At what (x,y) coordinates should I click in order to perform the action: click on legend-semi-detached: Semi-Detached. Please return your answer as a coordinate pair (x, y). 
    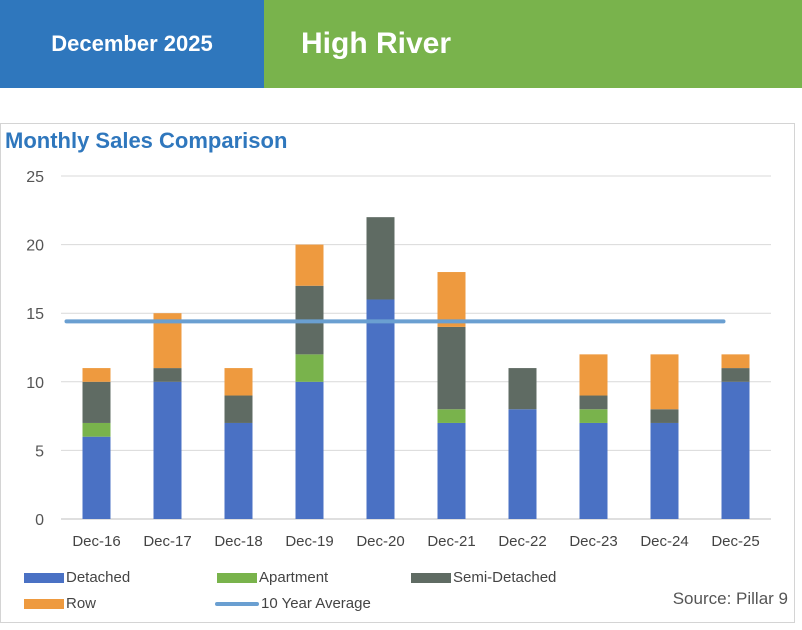
    Looking at the image, I should click on (483, 577).